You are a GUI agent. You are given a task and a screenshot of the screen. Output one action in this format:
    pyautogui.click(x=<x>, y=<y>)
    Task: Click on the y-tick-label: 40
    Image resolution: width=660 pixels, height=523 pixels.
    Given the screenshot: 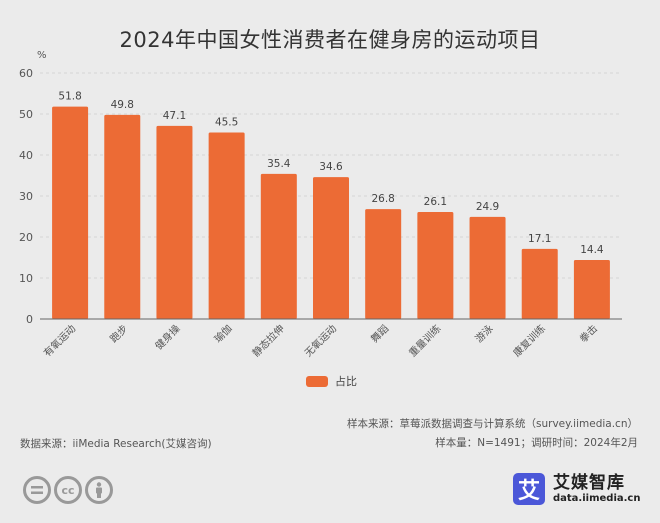 What is the action you would take?
    pyautogui.click(x=26, y=155)
    